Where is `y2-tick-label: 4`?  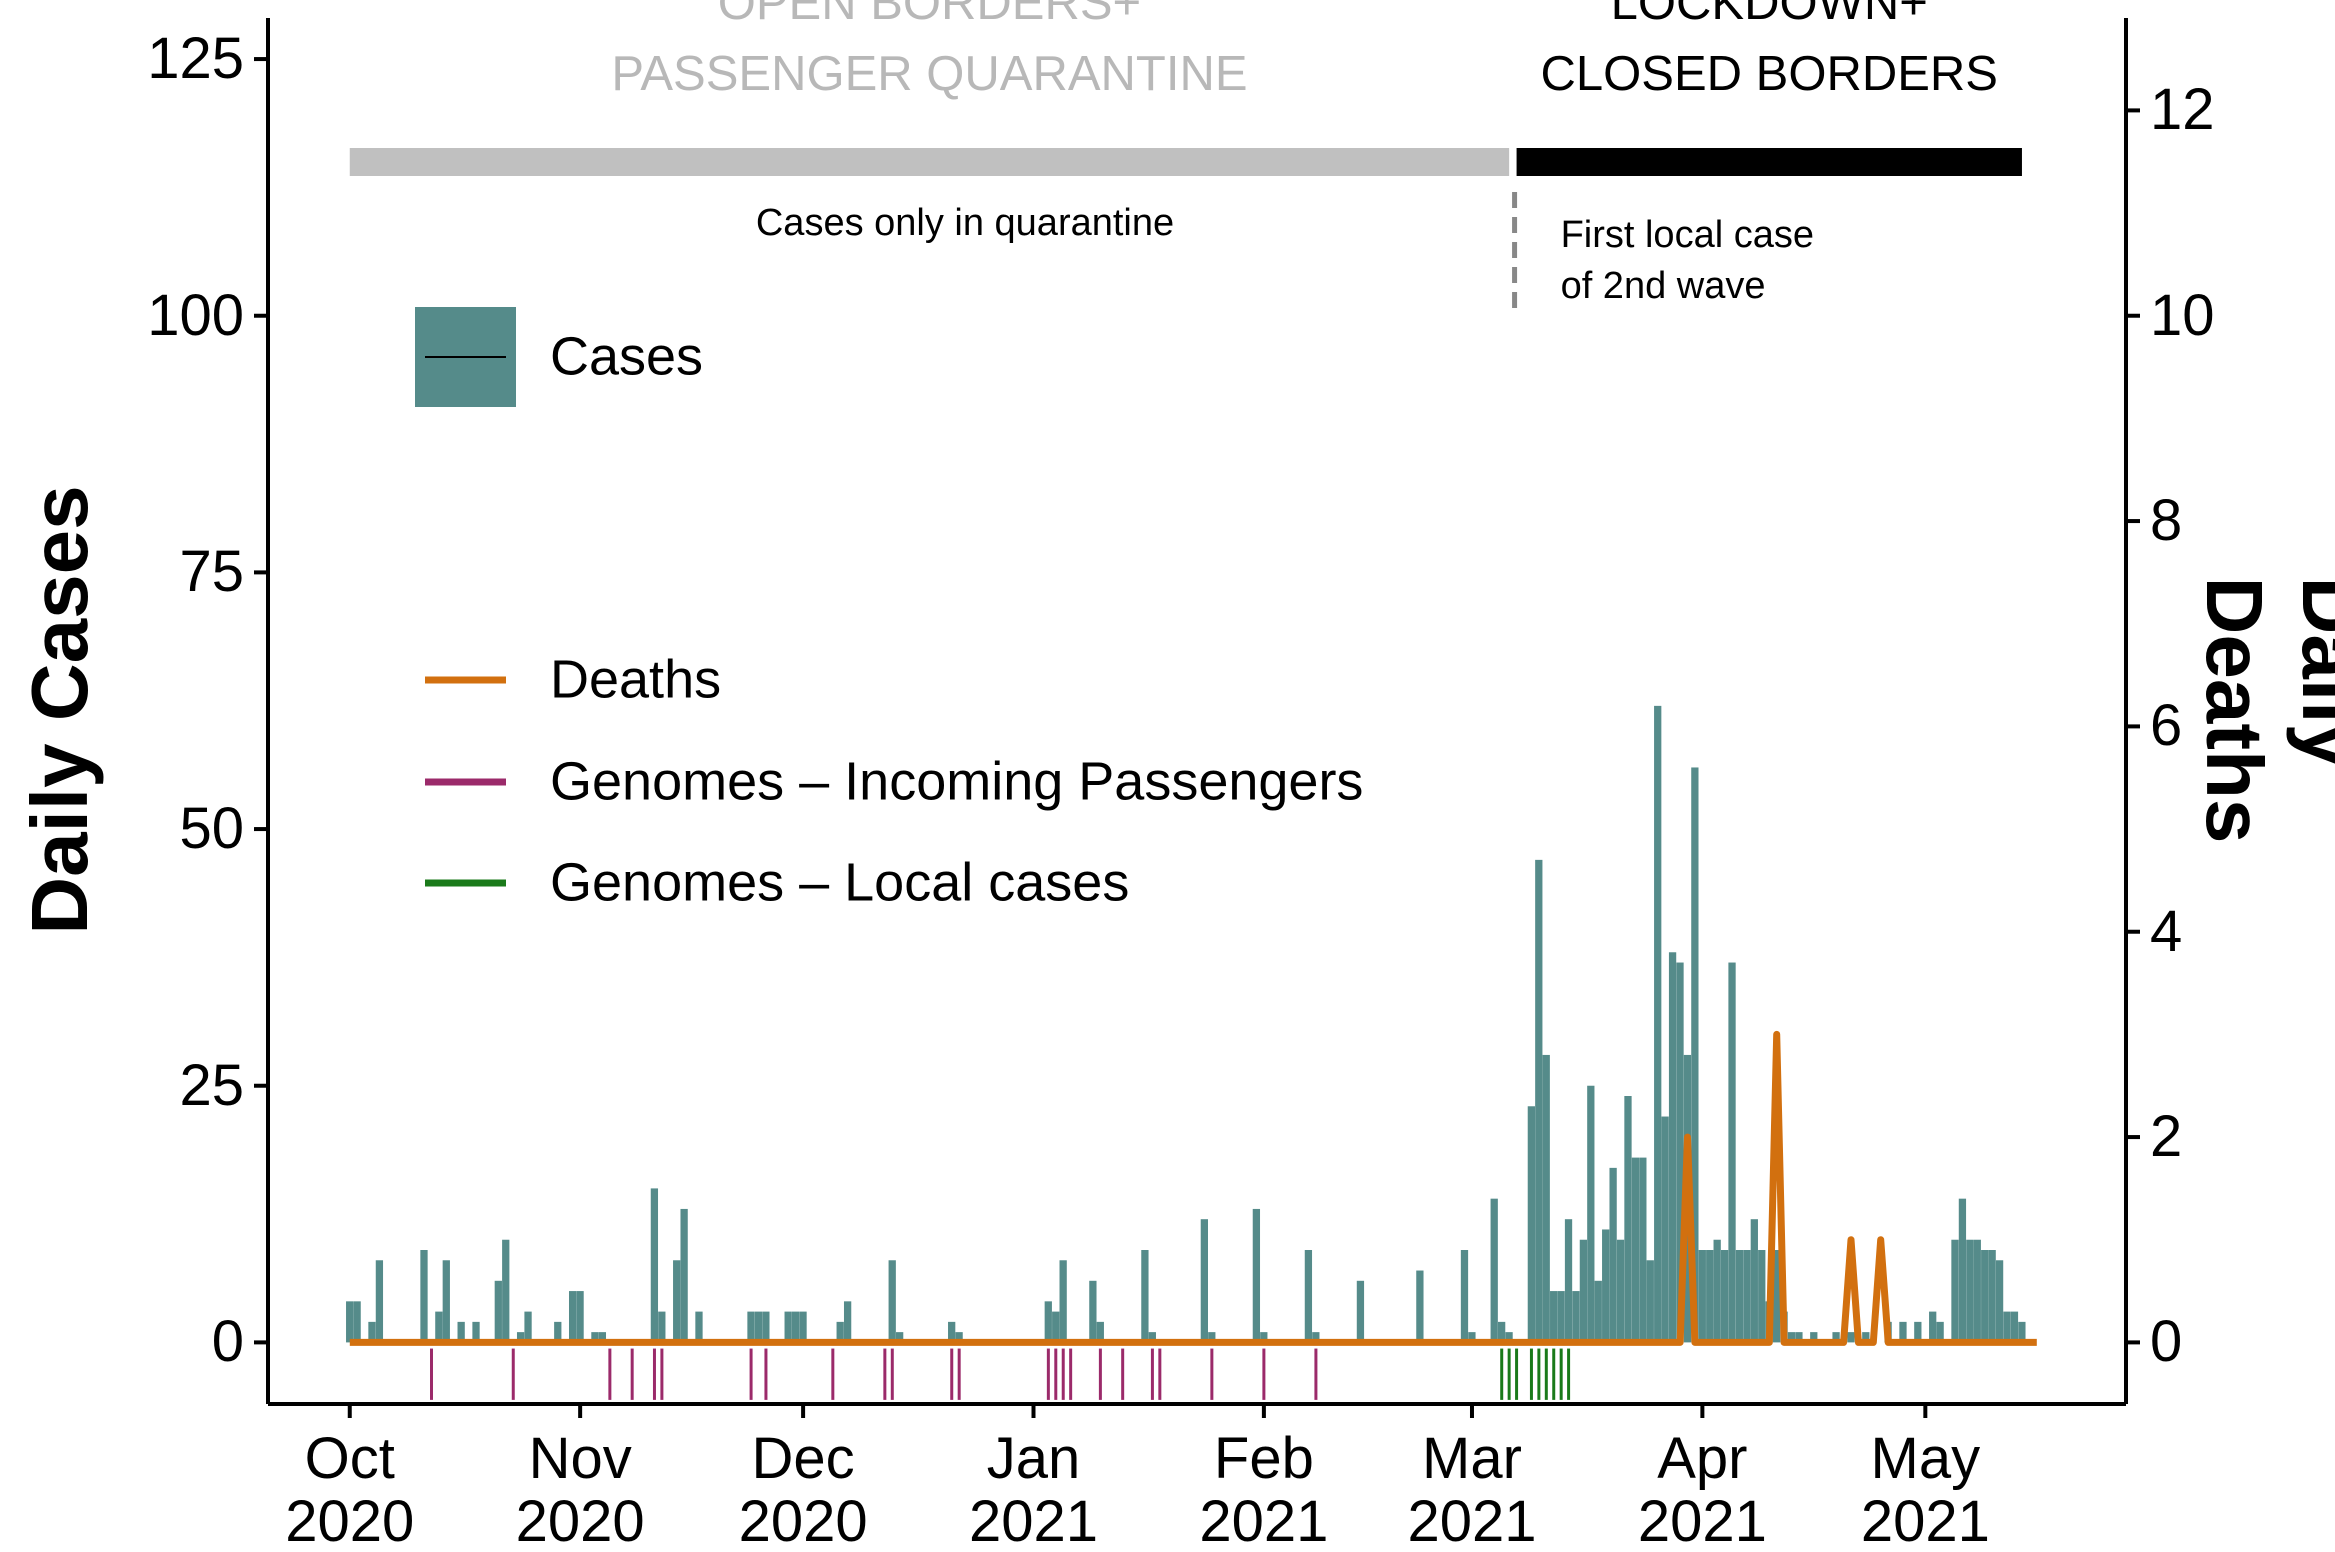 y2-tick-label: 4 is located at coordinates (2166, 931).